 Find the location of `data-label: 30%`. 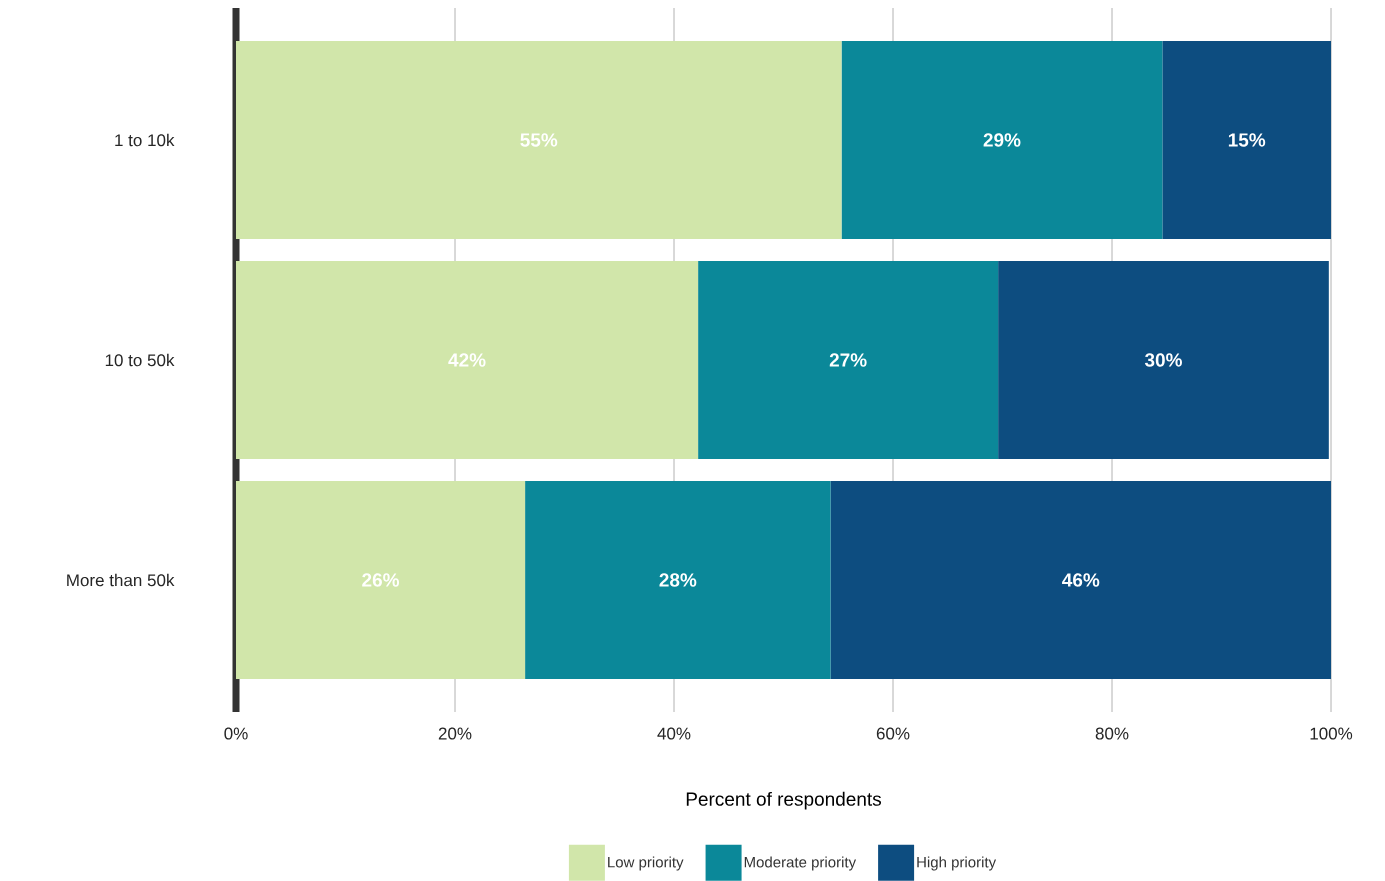

data-label: 30% is located at coordinates (1163, 360).